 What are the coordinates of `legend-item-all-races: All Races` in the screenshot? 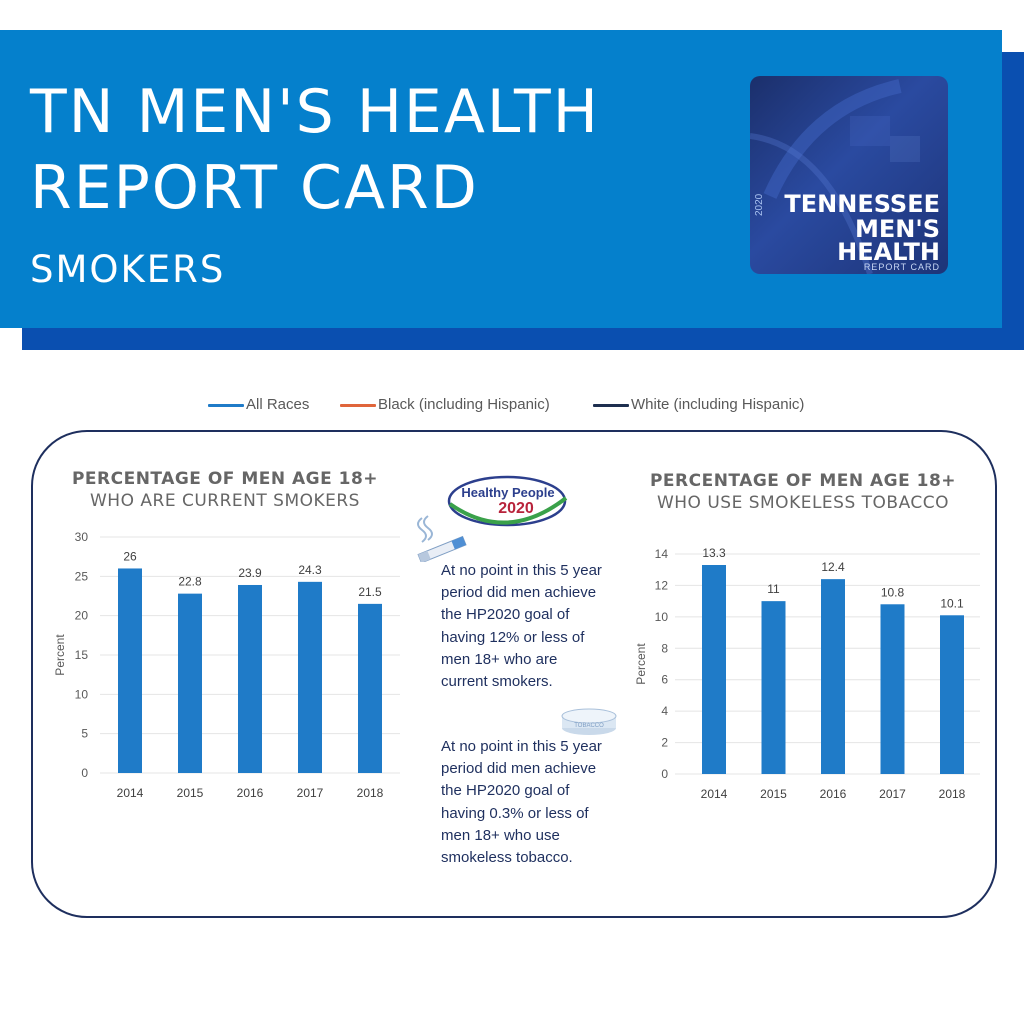 It's located at (258, 404).